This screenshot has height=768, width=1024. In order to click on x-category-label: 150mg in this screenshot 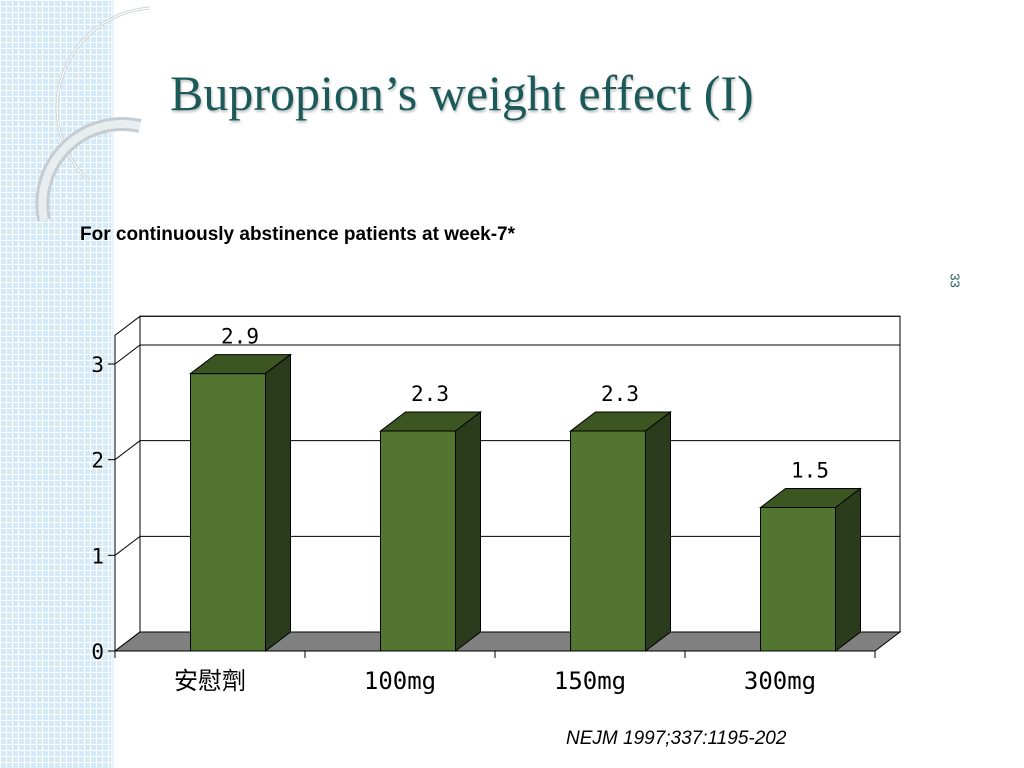, I will do `click(590, 681)`.